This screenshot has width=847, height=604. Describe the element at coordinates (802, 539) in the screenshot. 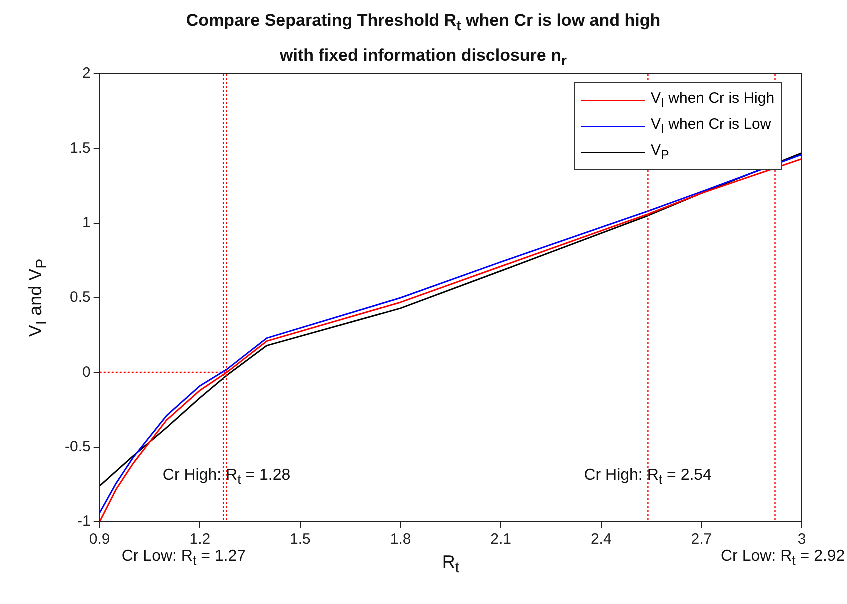

I see `x-tick-label: 3` at that location.